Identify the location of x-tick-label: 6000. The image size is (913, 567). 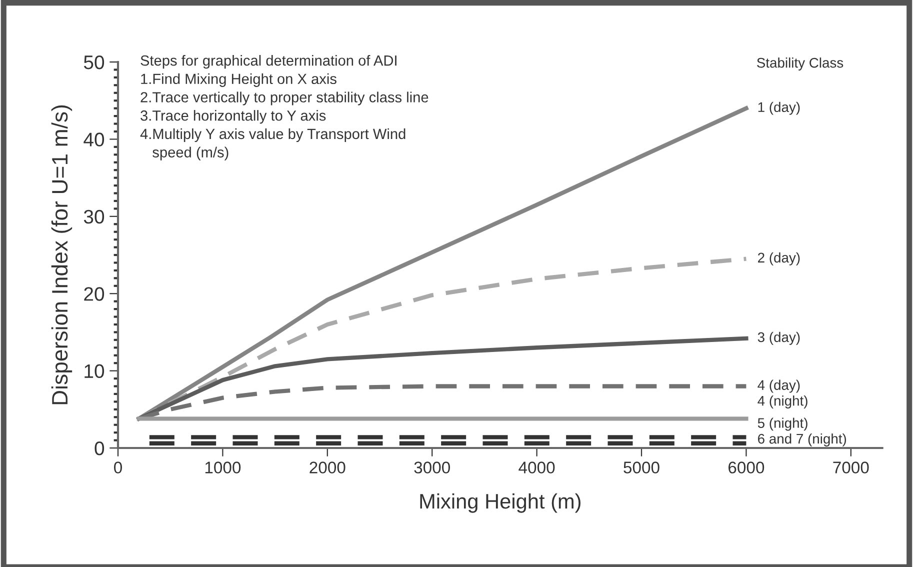
(746, 468).